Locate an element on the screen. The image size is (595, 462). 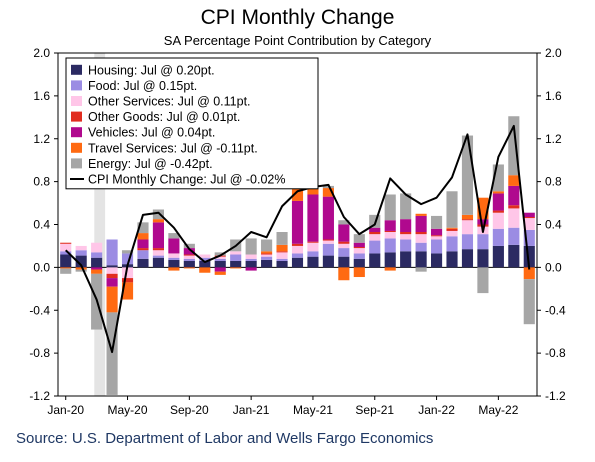
bar-segment-Aug-20-s2 is located at coordinates (174, 255).